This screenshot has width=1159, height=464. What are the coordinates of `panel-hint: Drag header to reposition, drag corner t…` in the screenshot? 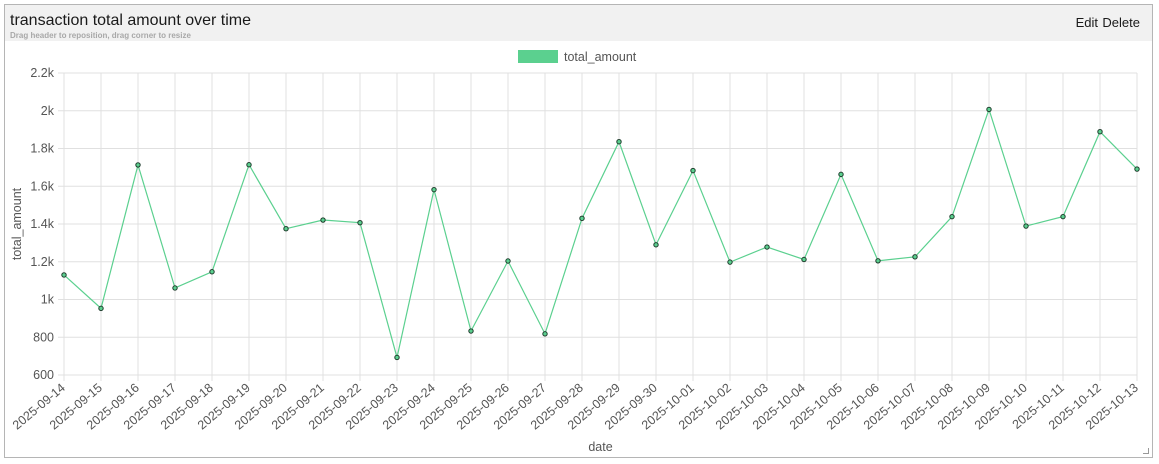 It's located at (100, 35).